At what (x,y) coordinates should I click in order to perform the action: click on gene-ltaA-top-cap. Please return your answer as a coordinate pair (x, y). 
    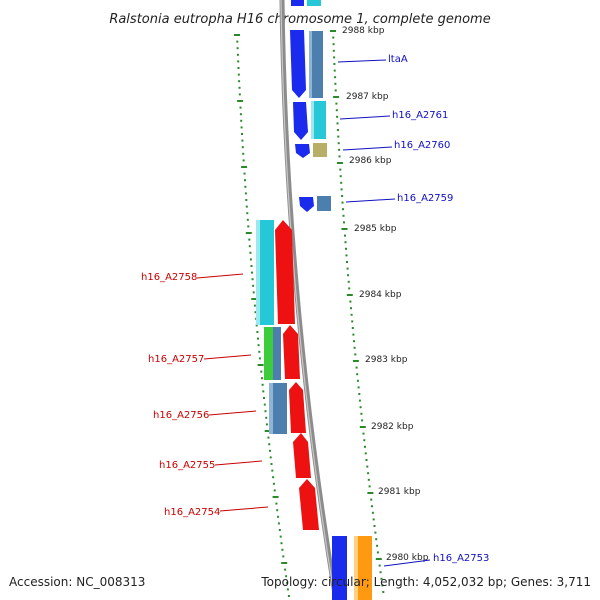
    Looking at the image, I should click on (306, 3).